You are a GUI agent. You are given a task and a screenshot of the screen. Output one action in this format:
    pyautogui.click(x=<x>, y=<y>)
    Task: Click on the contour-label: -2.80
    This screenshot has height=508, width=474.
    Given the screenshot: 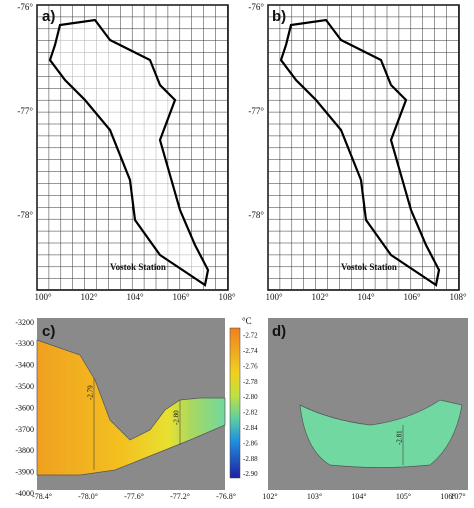 What is the action you would take?
    pyautogui.click(x=177, y=417)
    